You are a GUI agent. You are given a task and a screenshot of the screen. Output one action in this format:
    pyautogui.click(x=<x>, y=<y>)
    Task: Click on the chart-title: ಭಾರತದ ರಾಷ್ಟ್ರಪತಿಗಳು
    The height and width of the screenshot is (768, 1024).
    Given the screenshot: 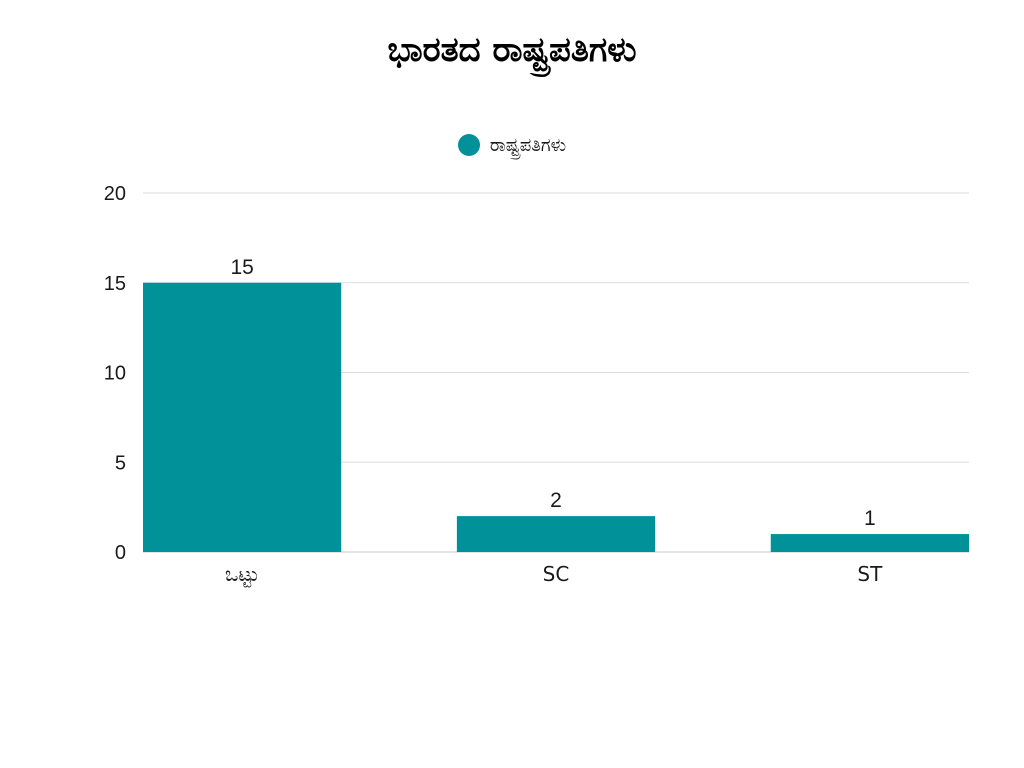 What is the action you would take?
    pyautogui.click(x=512, y=50)
    